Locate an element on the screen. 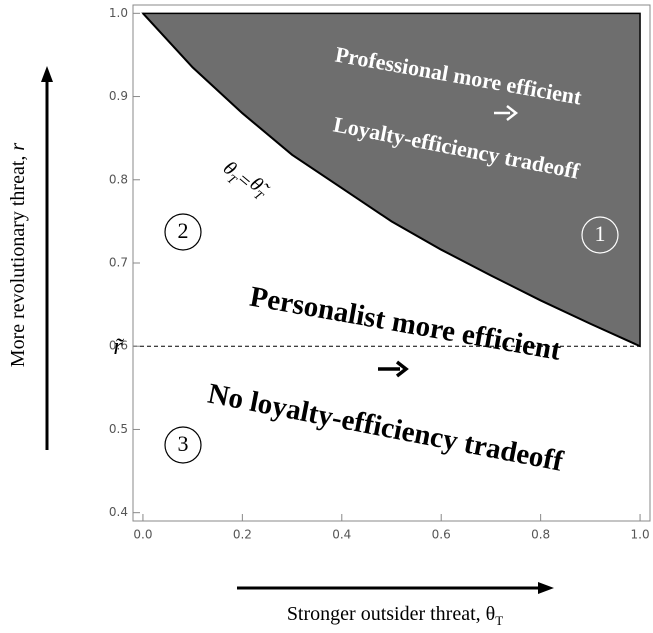  region-annotation: No loyalty-efficiency tradeoff is located at coordinates (385, 428).